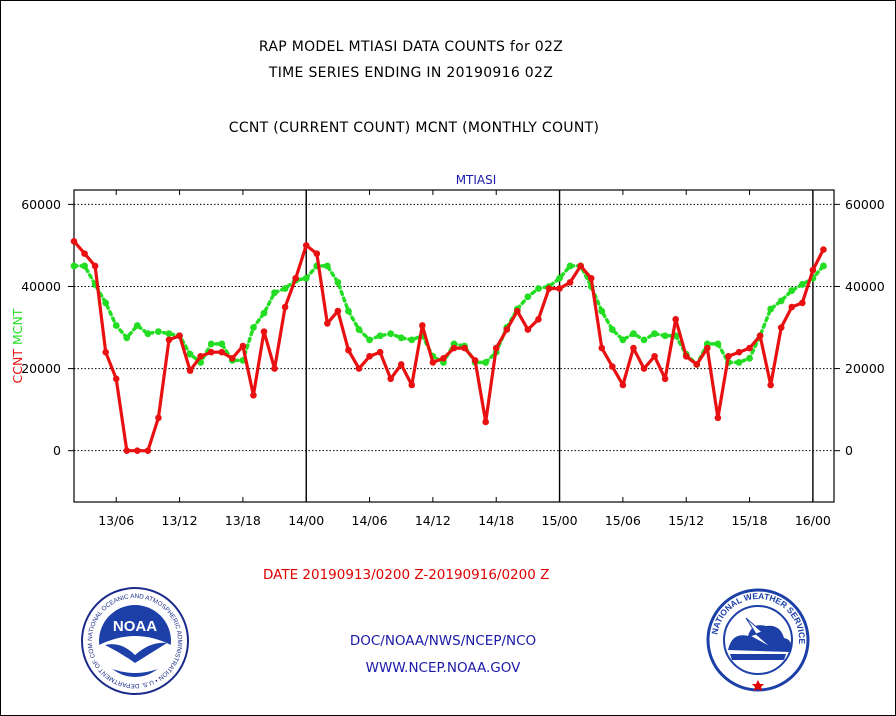 Image resolution: width=896 pixels, height=716 pixels. Describe the element at coordinates (758, 685) in the screenshot. I see `star-icon` at that location.